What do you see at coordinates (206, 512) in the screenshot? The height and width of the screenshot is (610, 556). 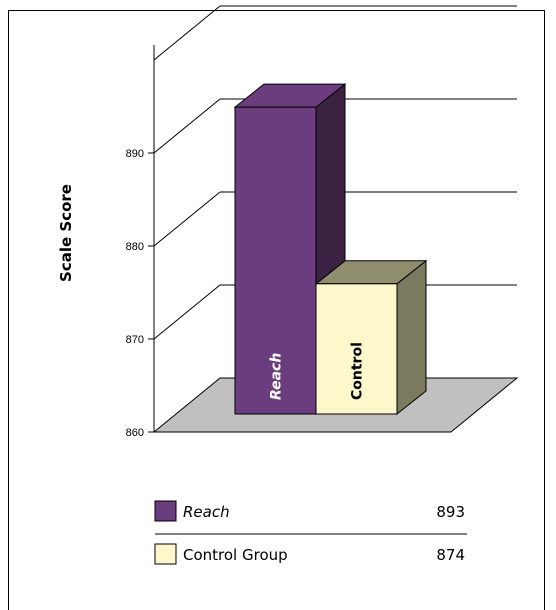 I see `legend-label-reach: Reach` at bounding box center [206, 512].